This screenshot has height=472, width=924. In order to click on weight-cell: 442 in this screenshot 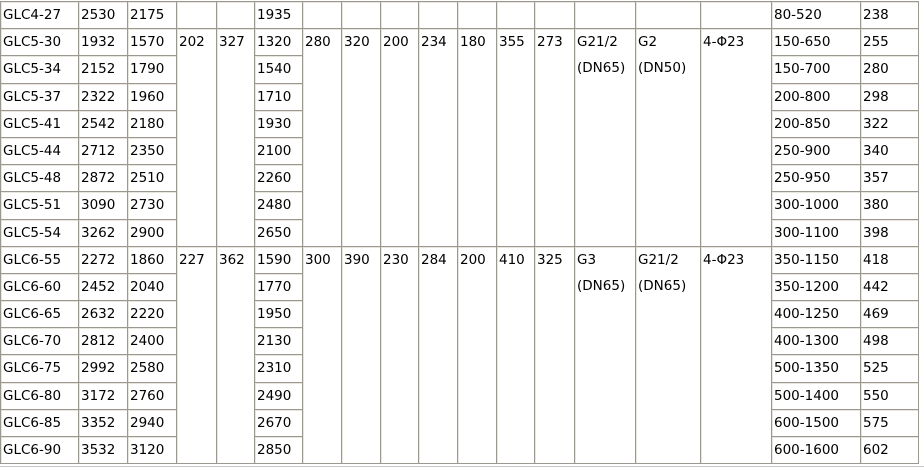, I will do `click(889, 287)`.